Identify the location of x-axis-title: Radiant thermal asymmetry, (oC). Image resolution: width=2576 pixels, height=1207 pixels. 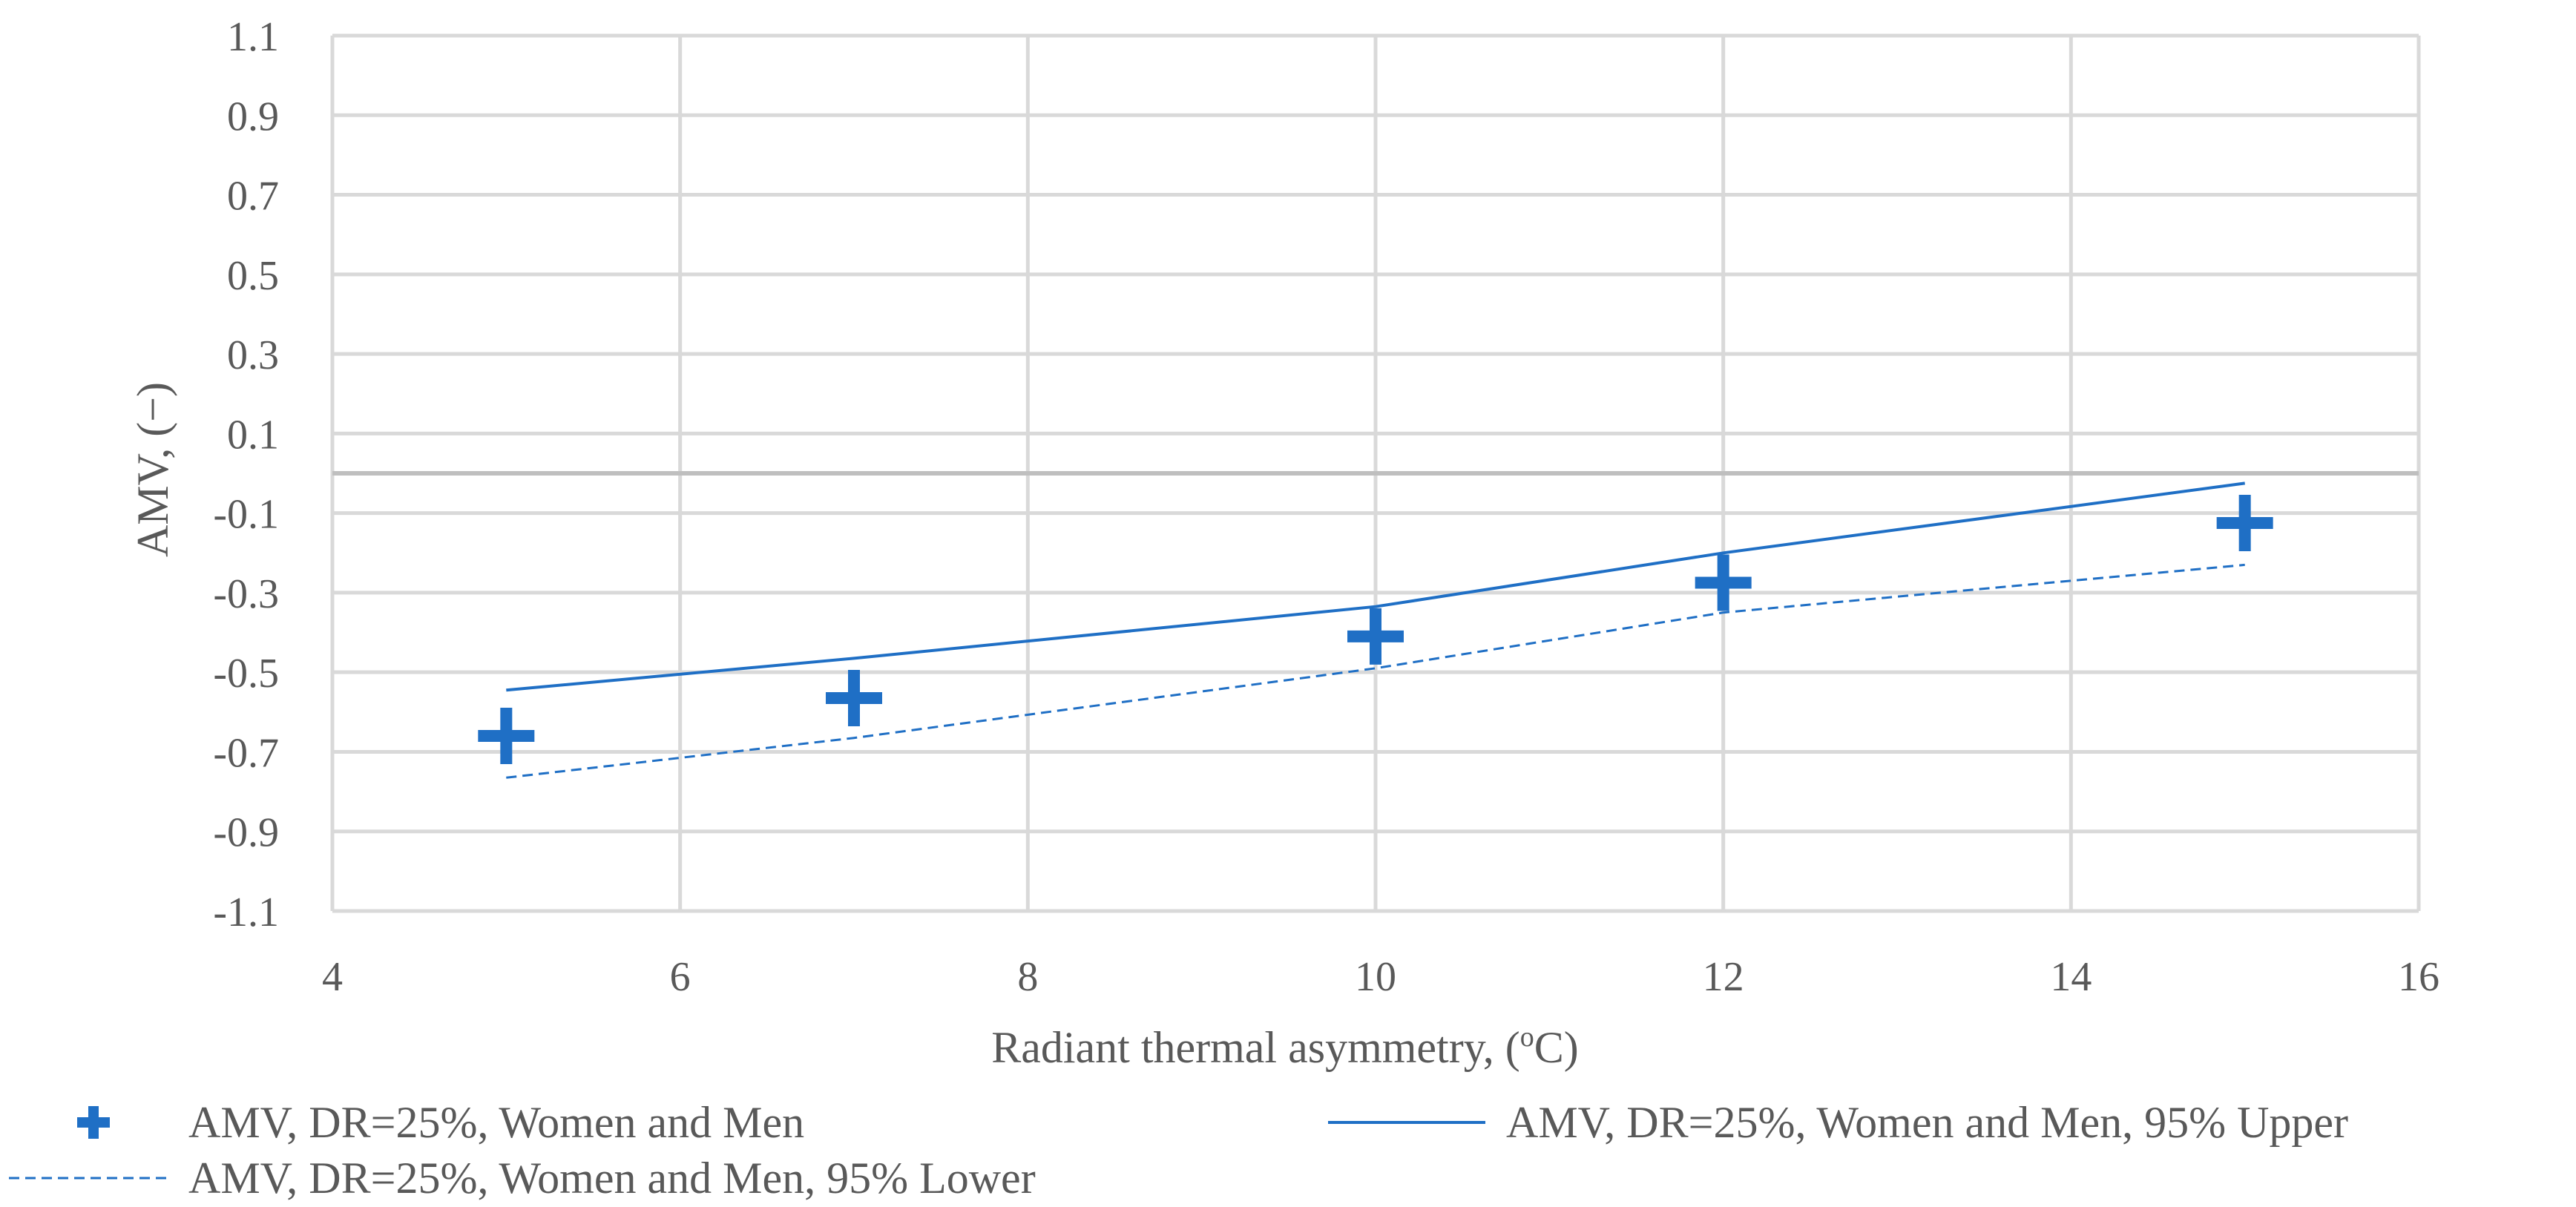
(1285, 1047).